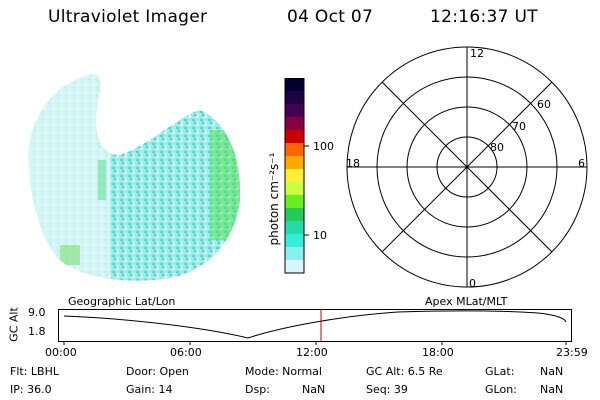 The width and height of the screenshot is (600, 400). I want to click on info-seq: Seq: 39, so click(387, 389).